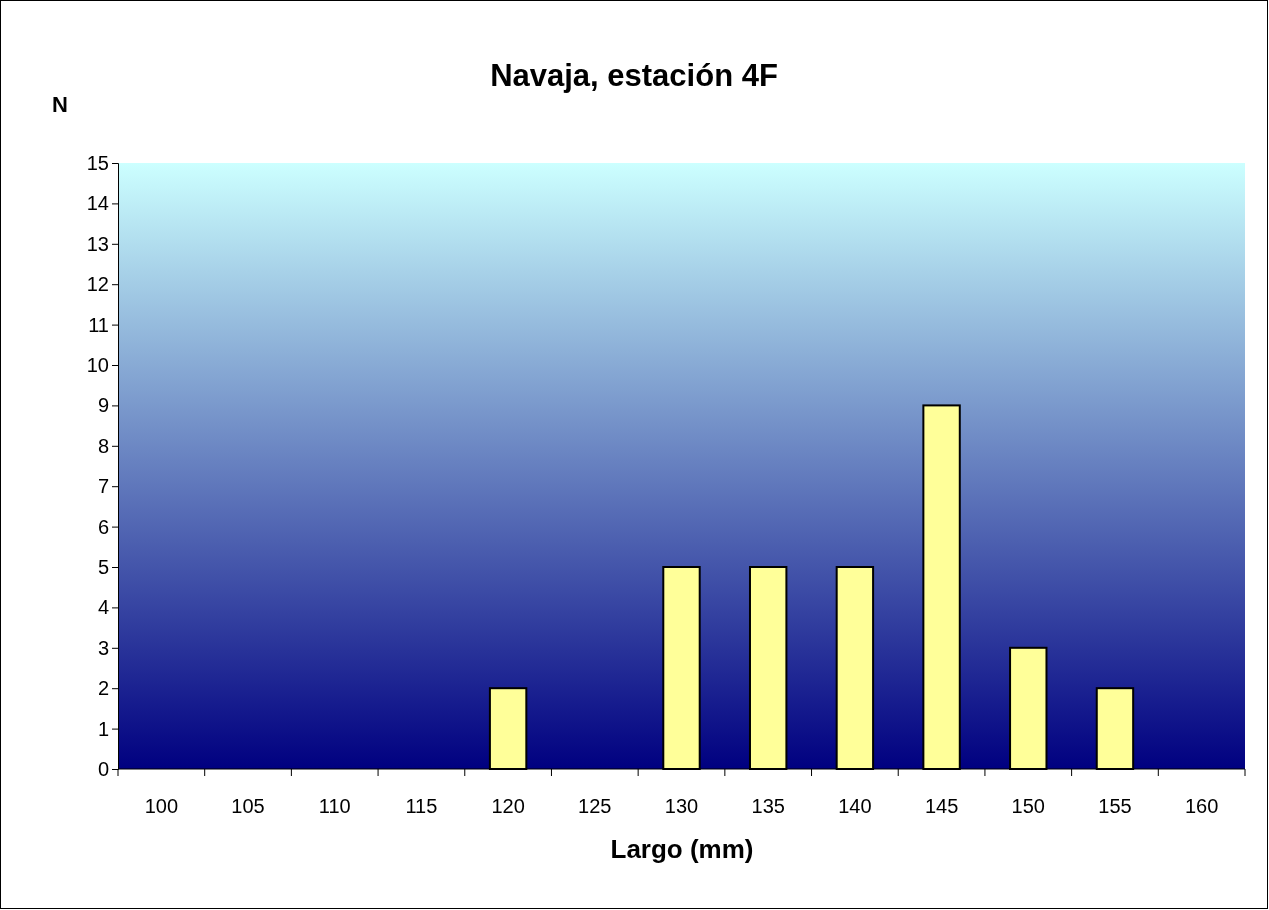 The width and height of the screenshot is (1269, 910). What do you see at coordinates (1201, 806) in the screenshot?
I see `x-tick-label: 160` at bounding box center [1201, 806].